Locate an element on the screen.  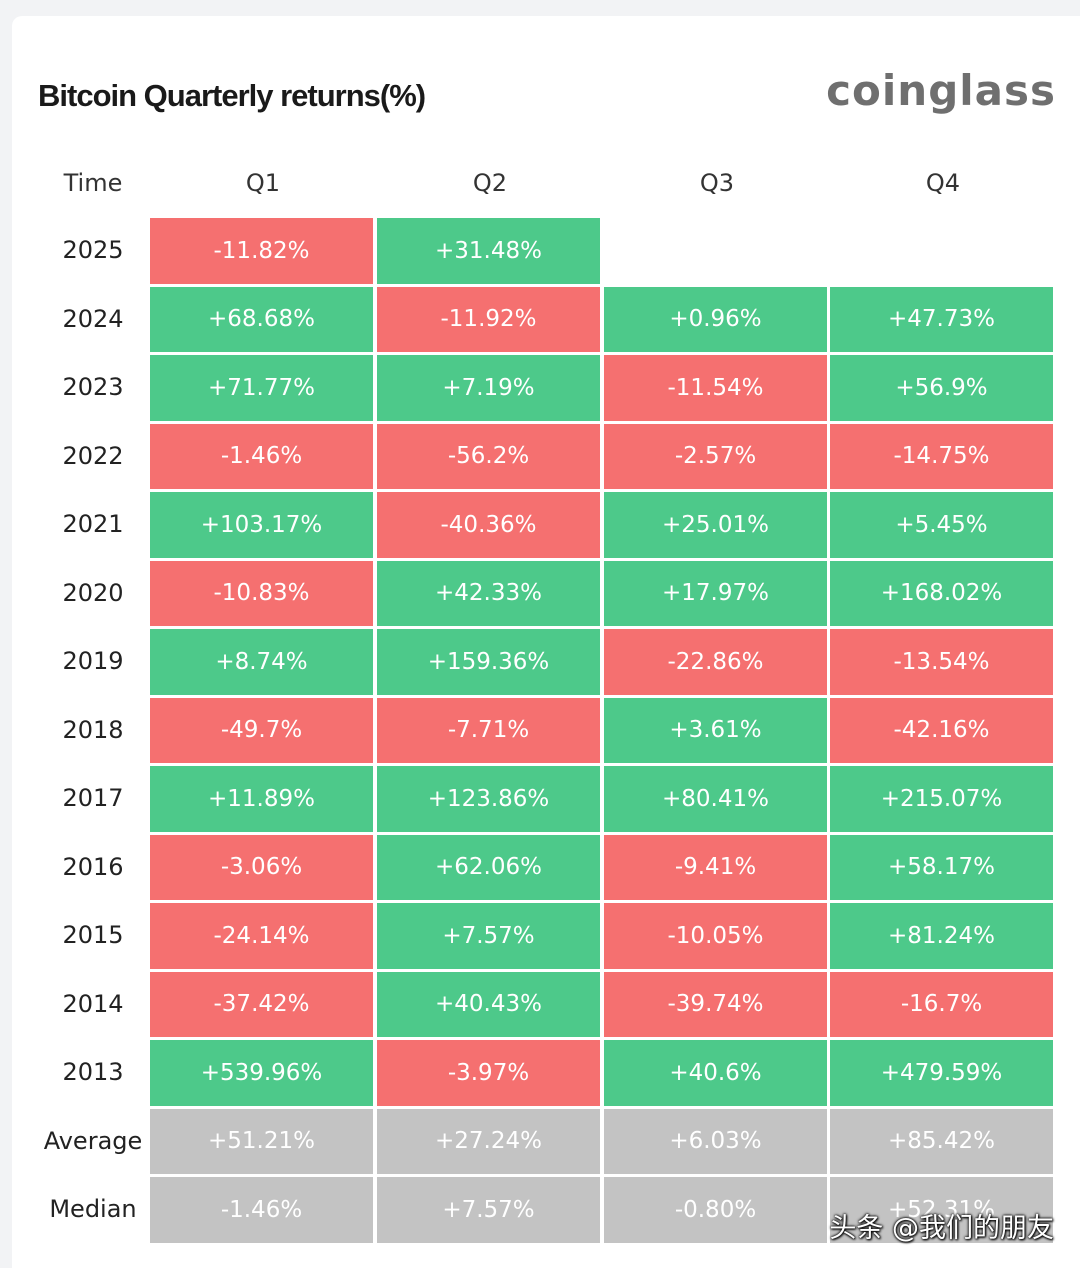
return-cell-2016-q1: -3.06% is located at coordinates (261, 867).